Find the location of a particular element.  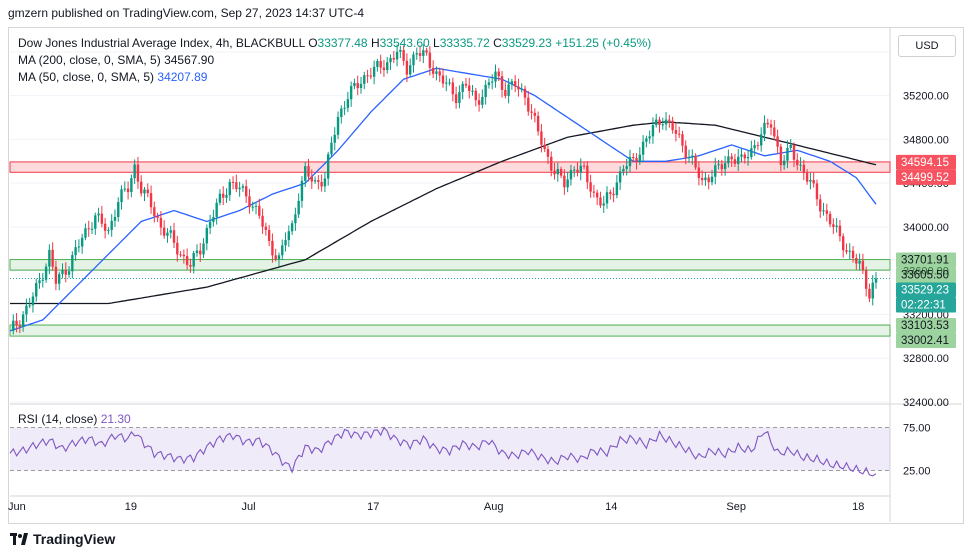

low-value: 33335.72 is located at coordinates (464, 43).